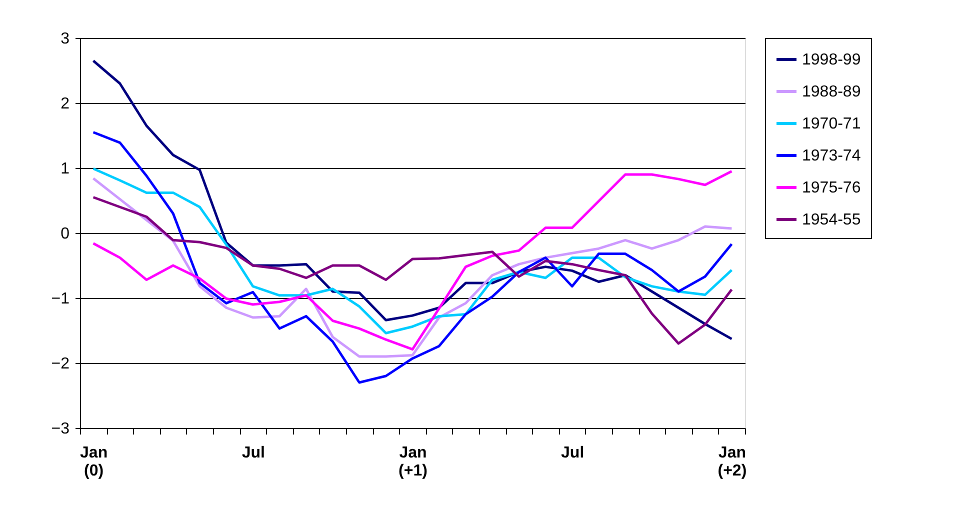  What do you see at coordinates (65, 104) in the screenshot?
I see `y-tick-label: 2` at bounding box center [65, 104].